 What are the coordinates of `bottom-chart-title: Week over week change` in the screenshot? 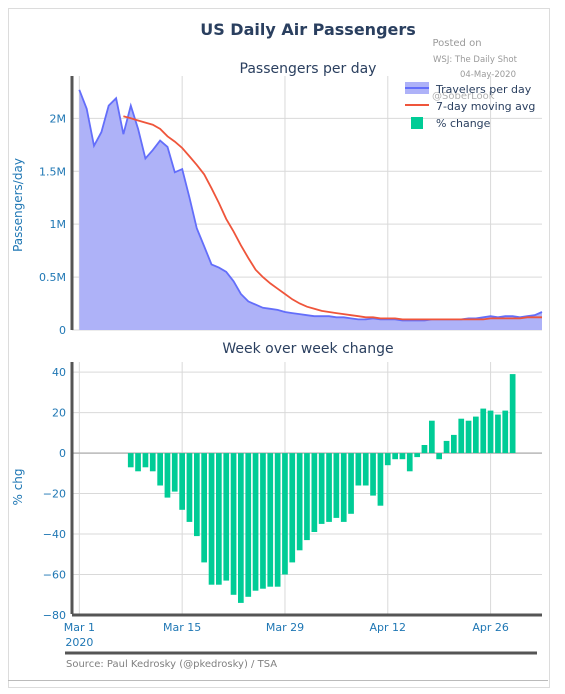 It's located at (307, 349).